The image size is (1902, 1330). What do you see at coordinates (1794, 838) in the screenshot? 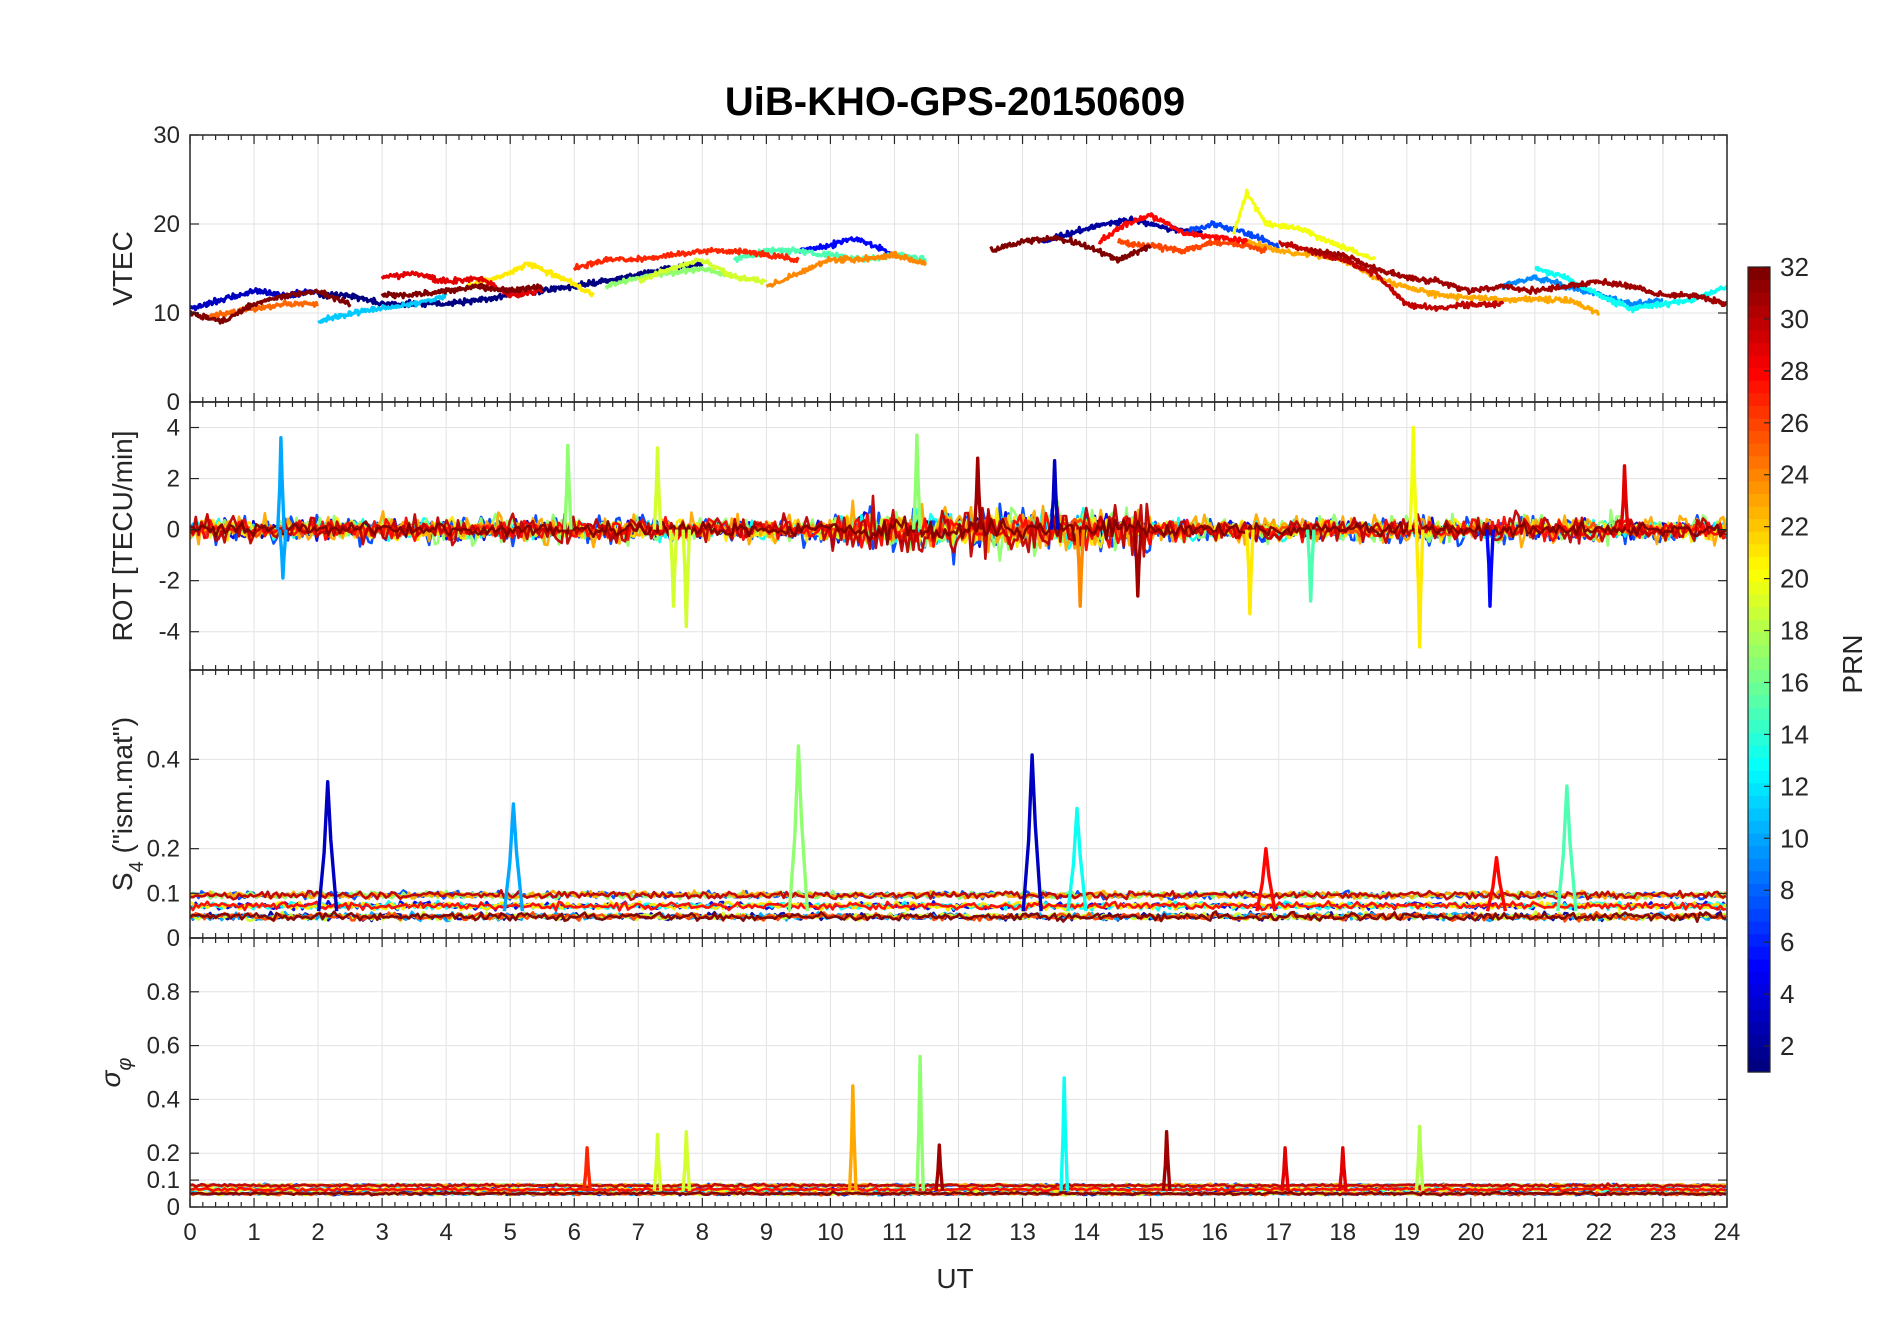
I see `colorbar-tick-label: 10` at bounding box center [1794, 838].